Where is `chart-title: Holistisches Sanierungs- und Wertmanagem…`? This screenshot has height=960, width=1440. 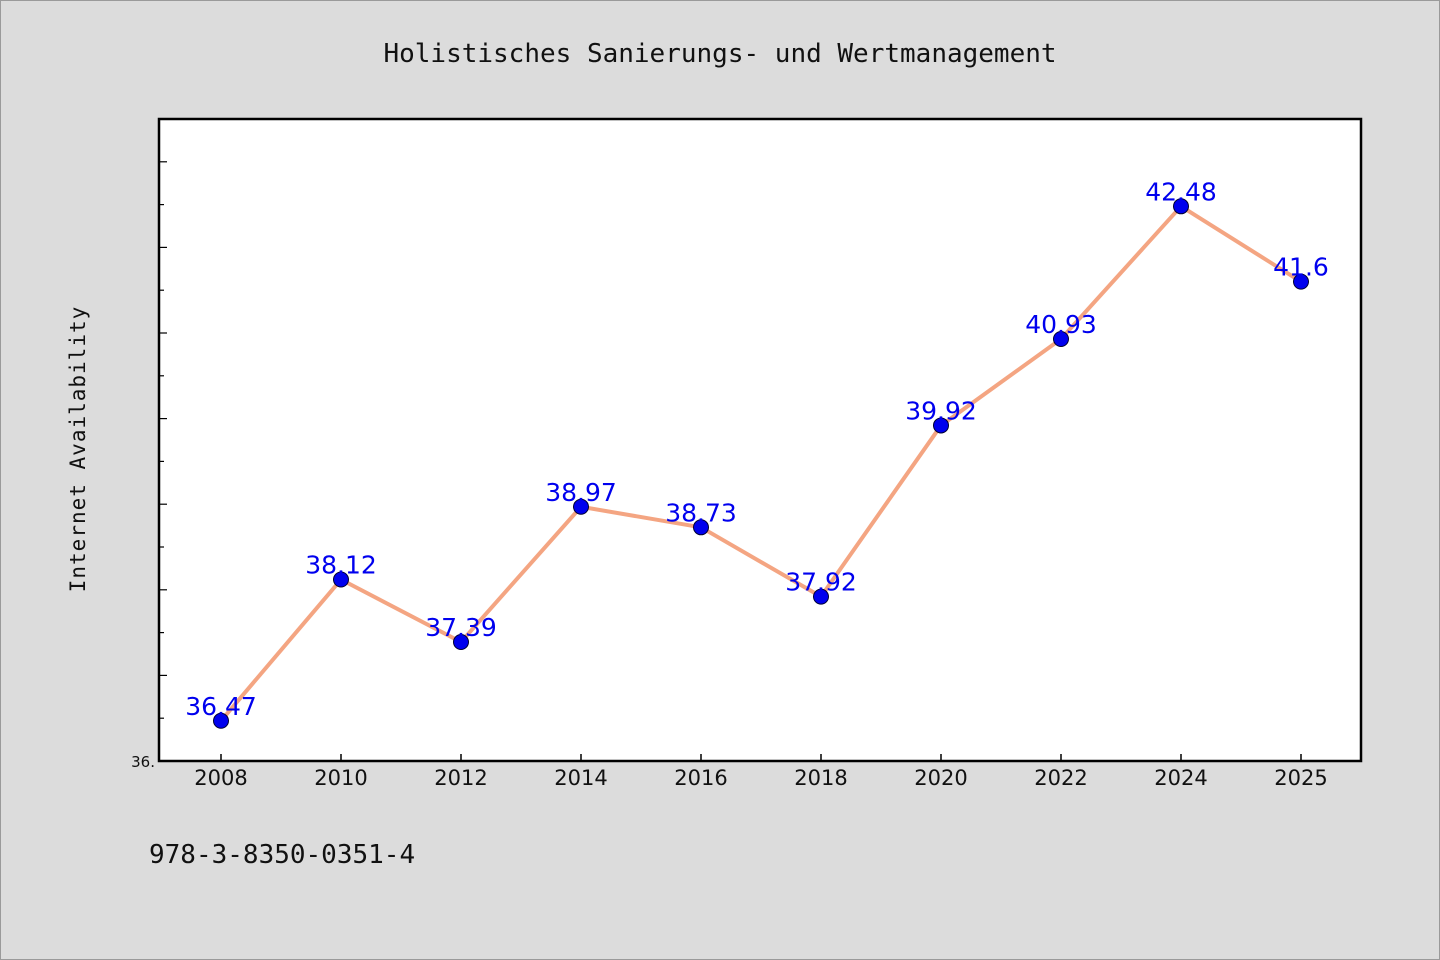 chart-title: Holistisches Sanierungs- und Wertmanagem… is located at coordinates (719, 54).